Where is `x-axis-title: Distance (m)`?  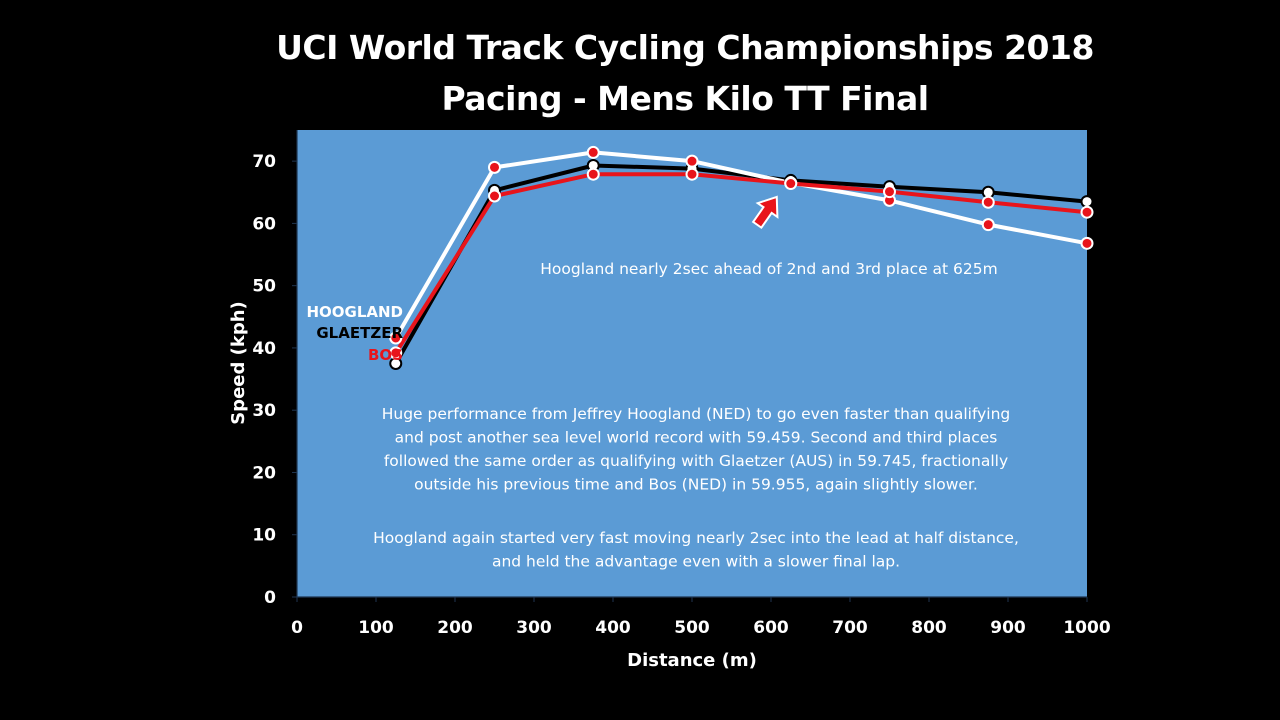 x-axis-title: Distance (m) is located at coordinates (692, 660).